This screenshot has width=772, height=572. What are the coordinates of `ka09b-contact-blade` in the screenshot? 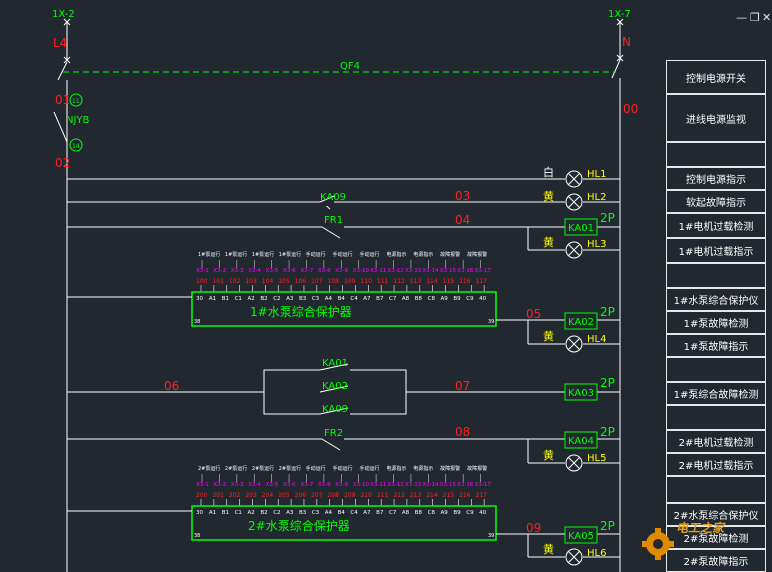 It's located at (334, 411).